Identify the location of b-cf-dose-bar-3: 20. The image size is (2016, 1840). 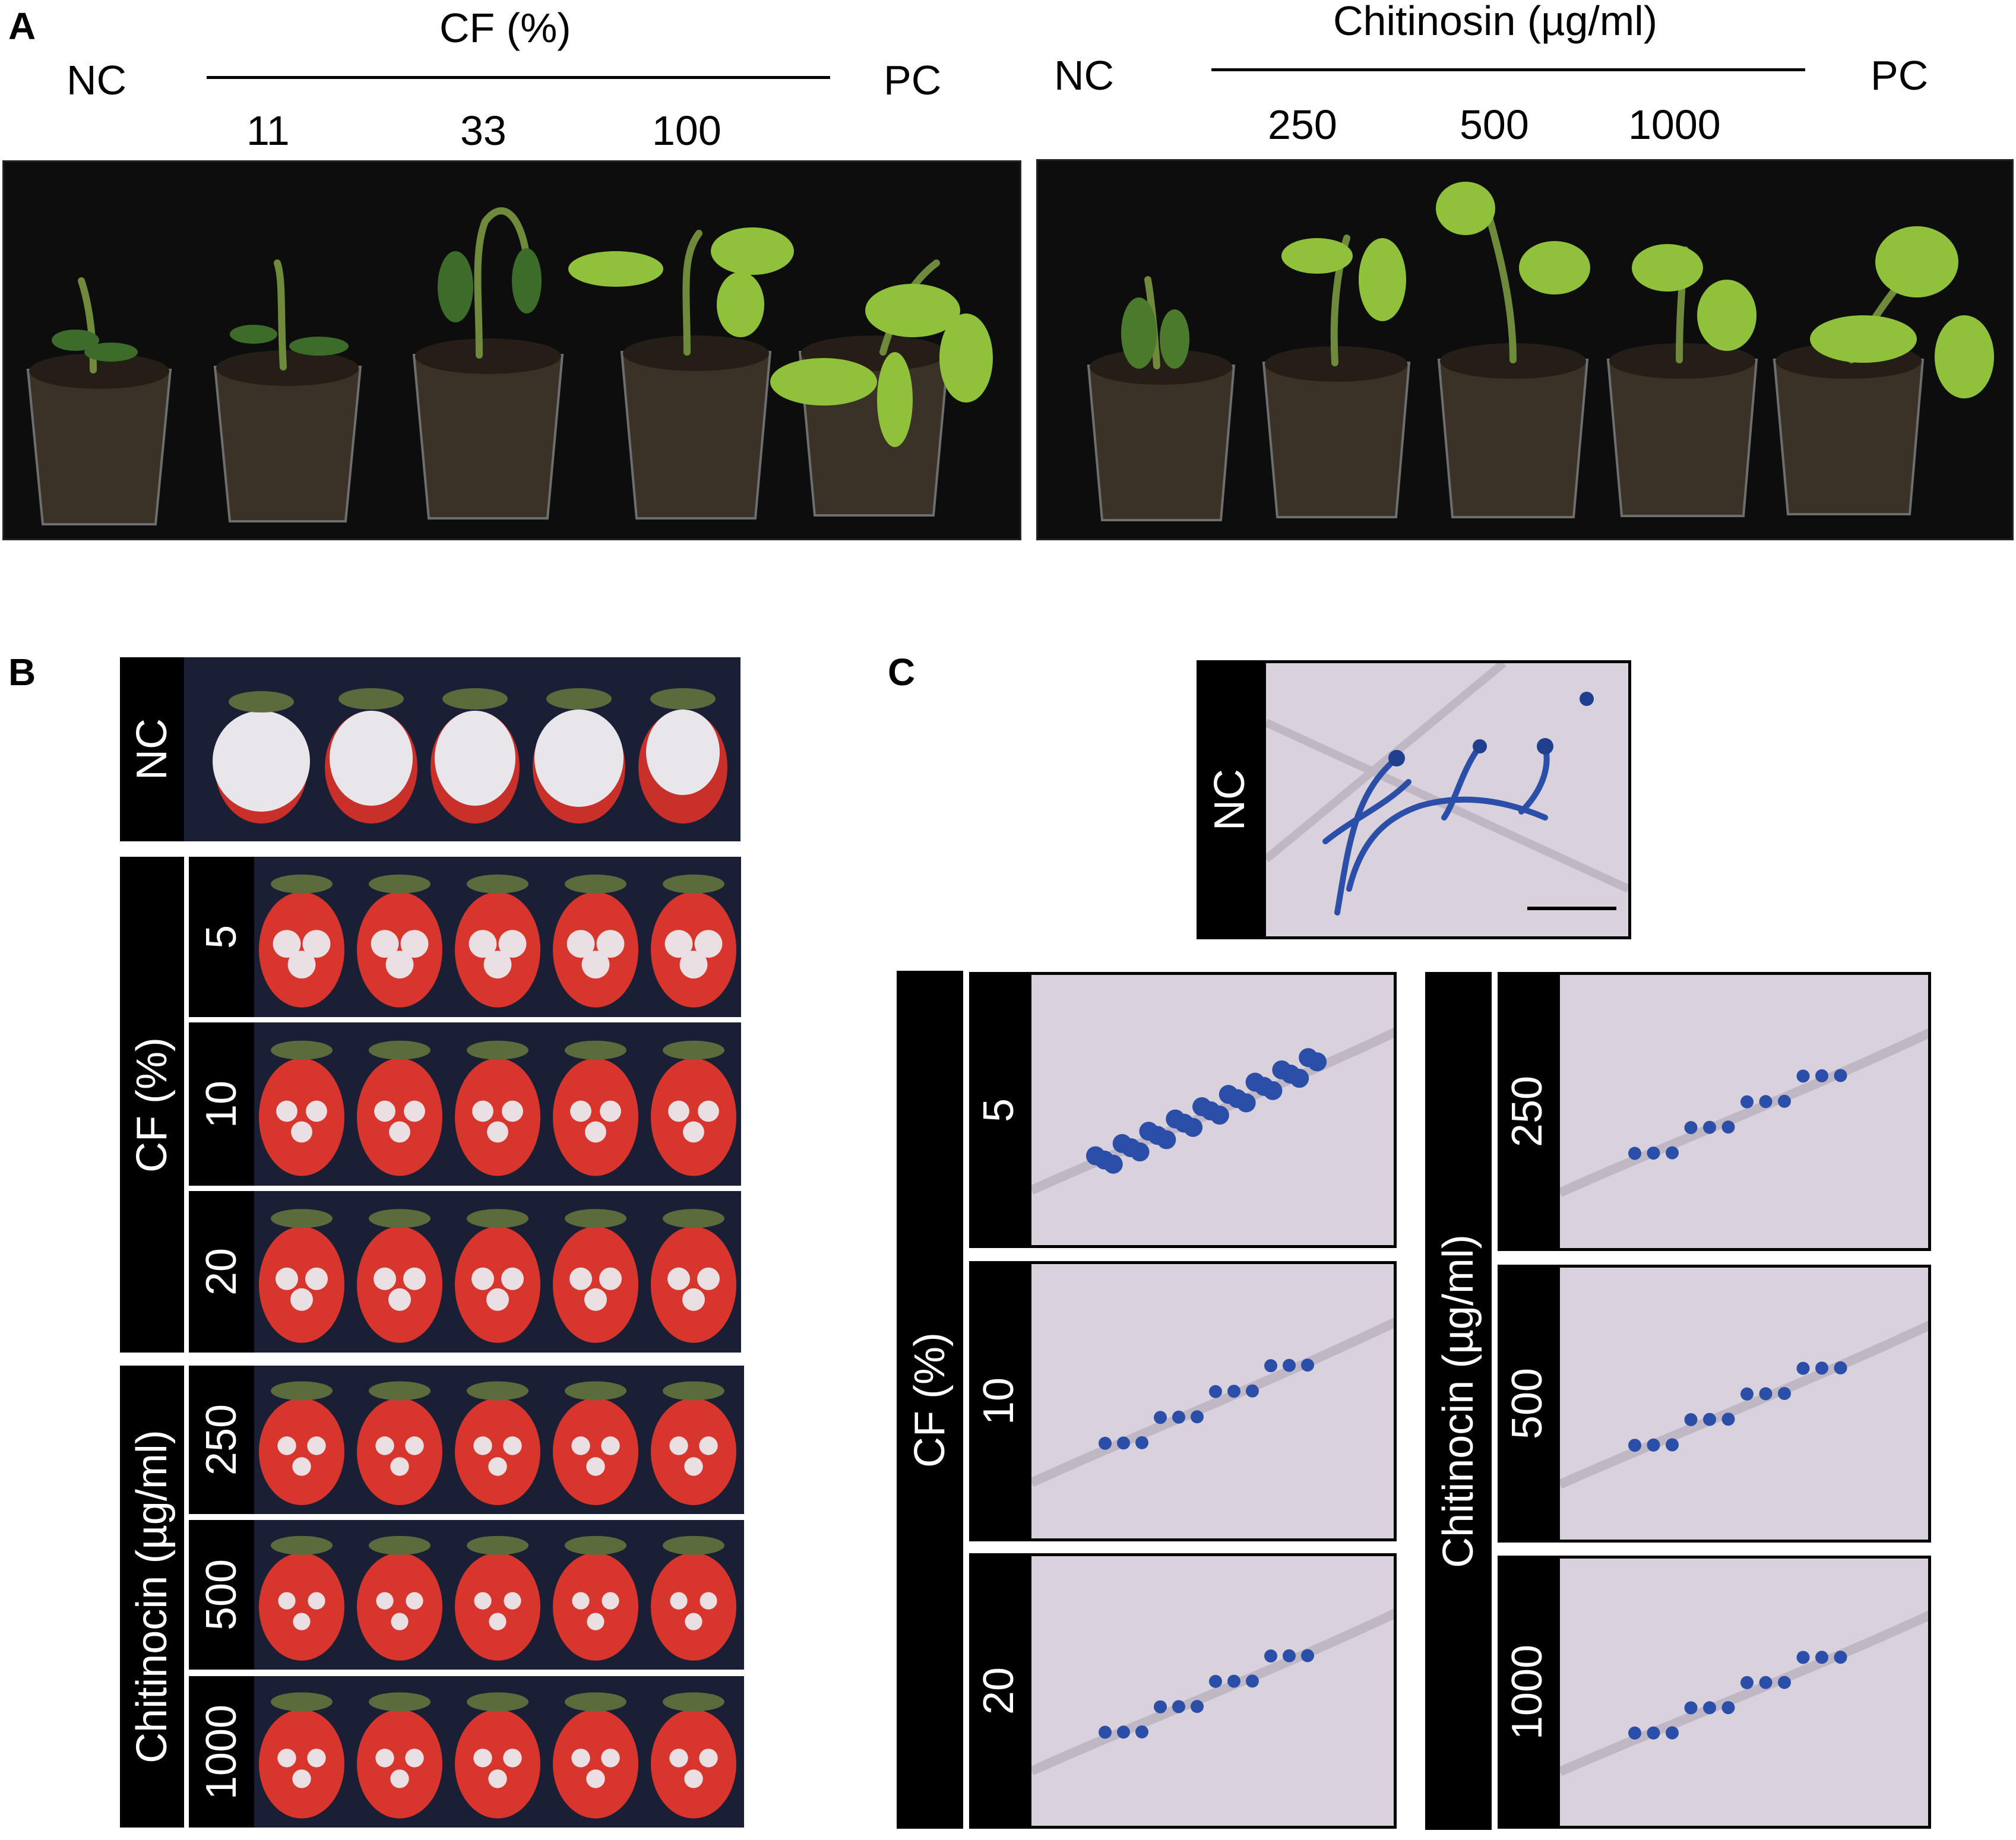
(221, 1272).